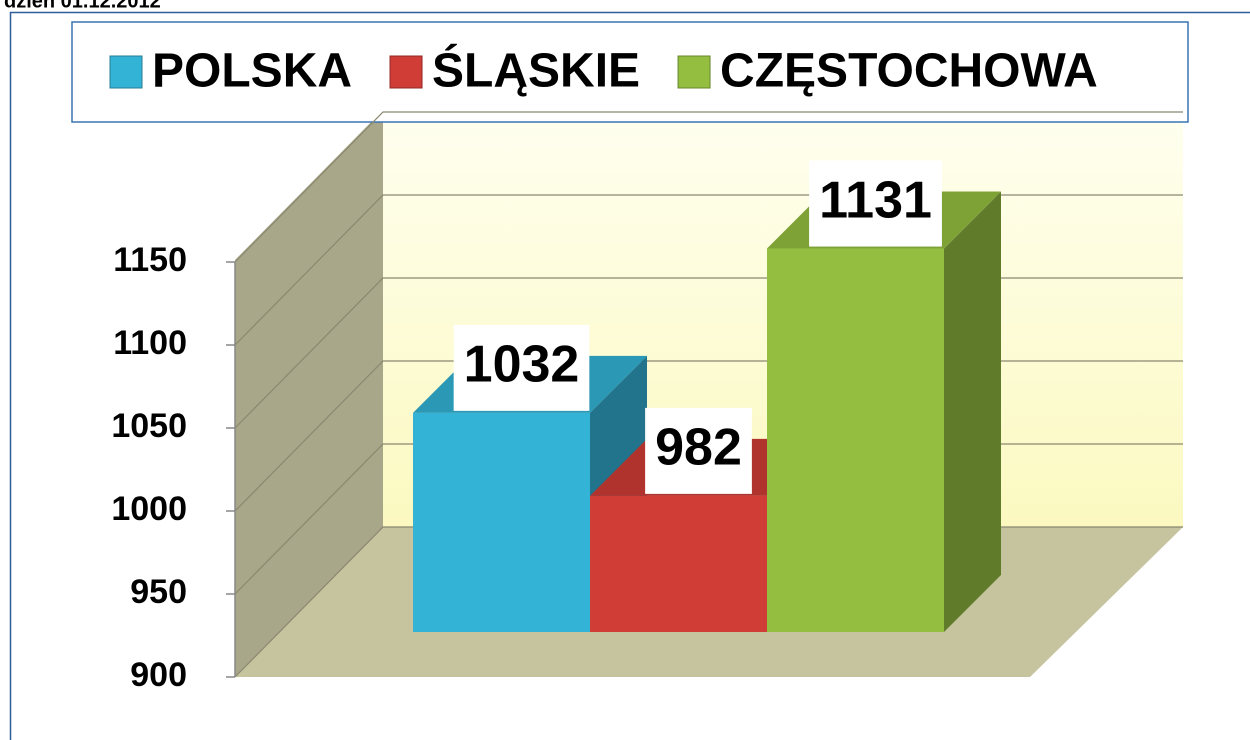  I want to click on y-tick-label: 1150, so click(150, 260).